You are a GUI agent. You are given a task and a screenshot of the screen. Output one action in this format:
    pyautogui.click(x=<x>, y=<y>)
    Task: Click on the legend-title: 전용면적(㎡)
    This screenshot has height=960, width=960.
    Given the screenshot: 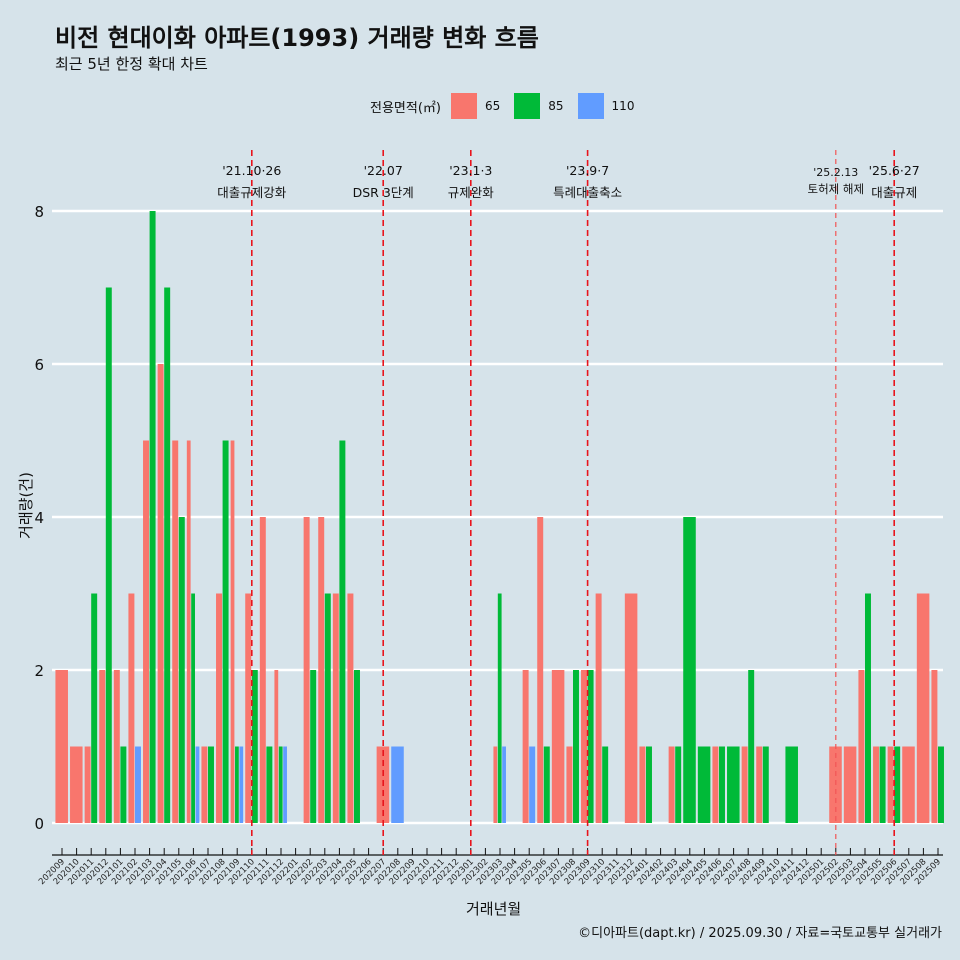 What is the action you would take?
    pyautogui.click(x=405, y=108)
    